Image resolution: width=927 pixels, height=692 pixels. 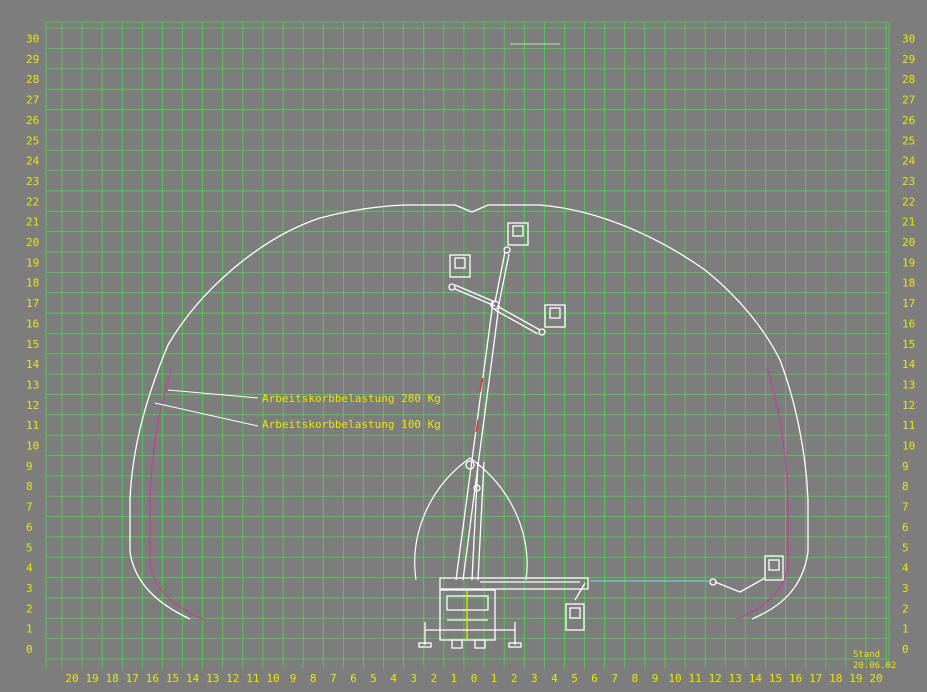 I want to click on y-axis-tick-label-right: 23, so click(x=908, y=181).